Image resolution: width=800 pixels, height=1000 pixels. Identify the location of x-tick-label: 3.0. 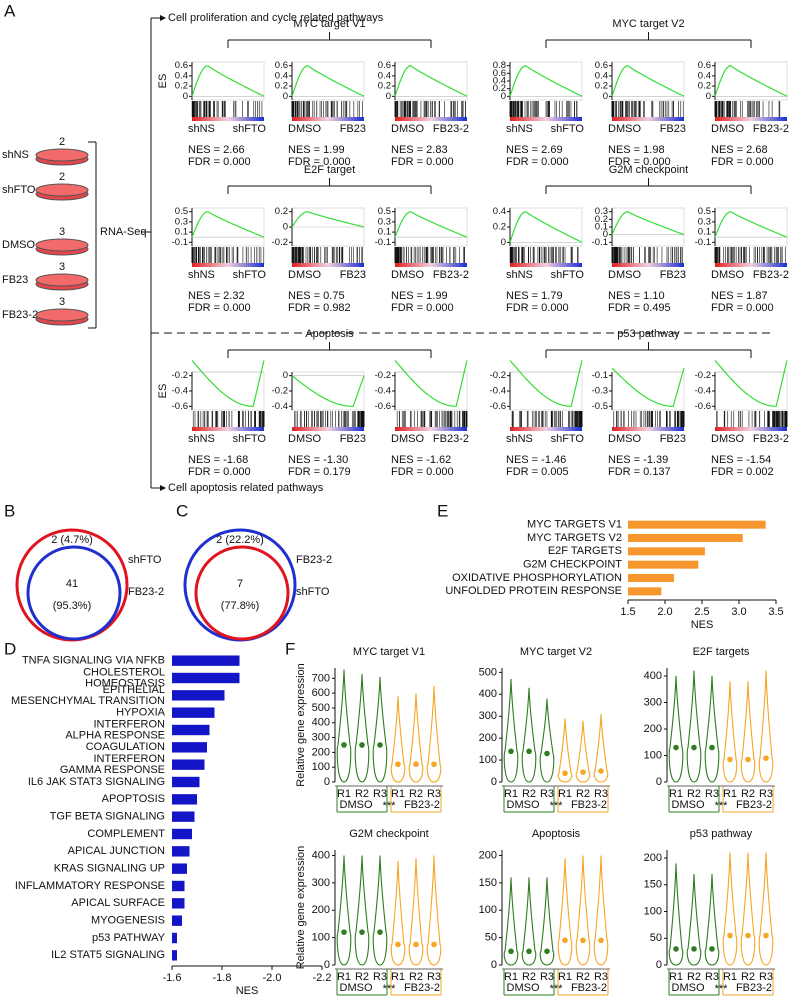
(738, 612).